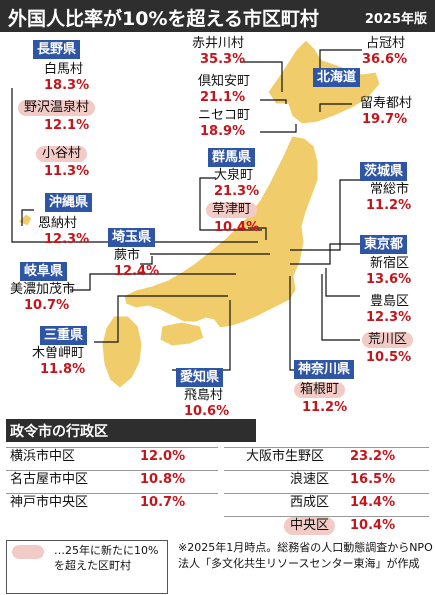  What do you see at coordinates (182, 334) in the screenshot?
I see `shikoku-island` at bounding box center [182, 334].